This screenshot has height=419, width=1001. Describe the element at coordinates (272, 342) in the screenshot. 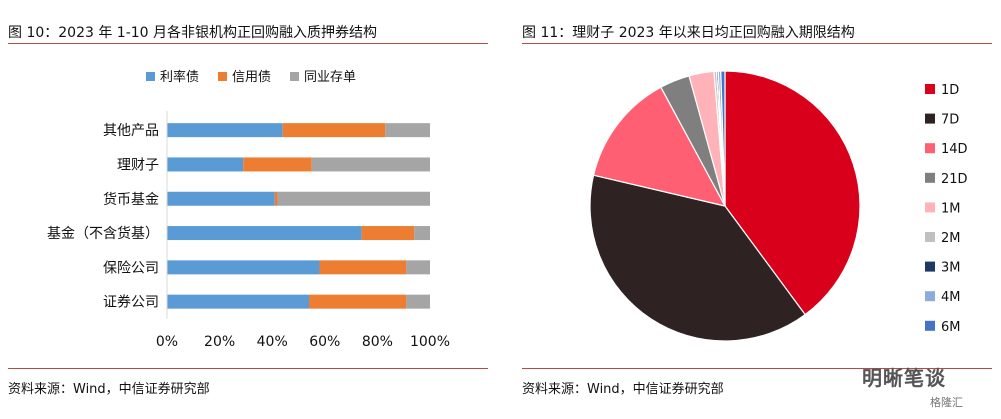

I see `x-tick-label-2: 40%` at that location.